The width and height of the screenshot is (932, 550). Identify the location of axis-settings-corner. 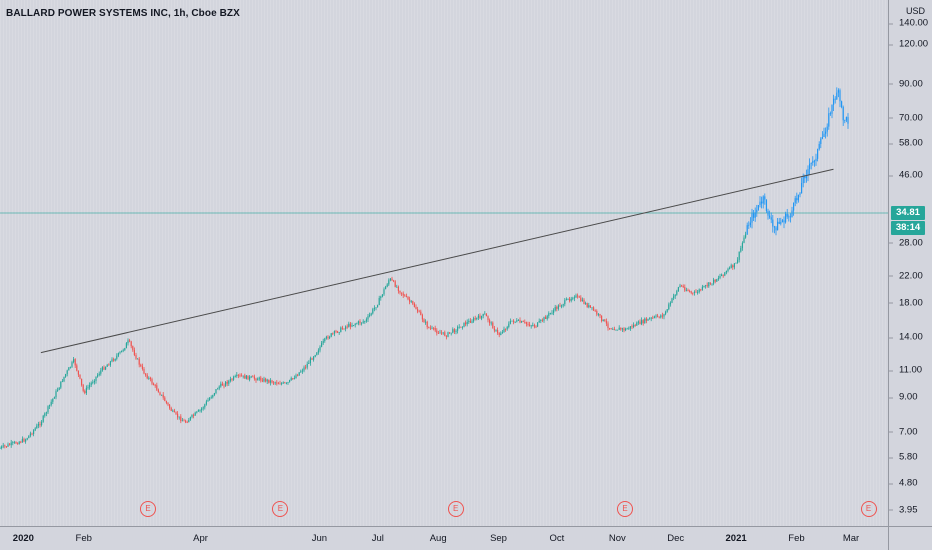
(910, 538).